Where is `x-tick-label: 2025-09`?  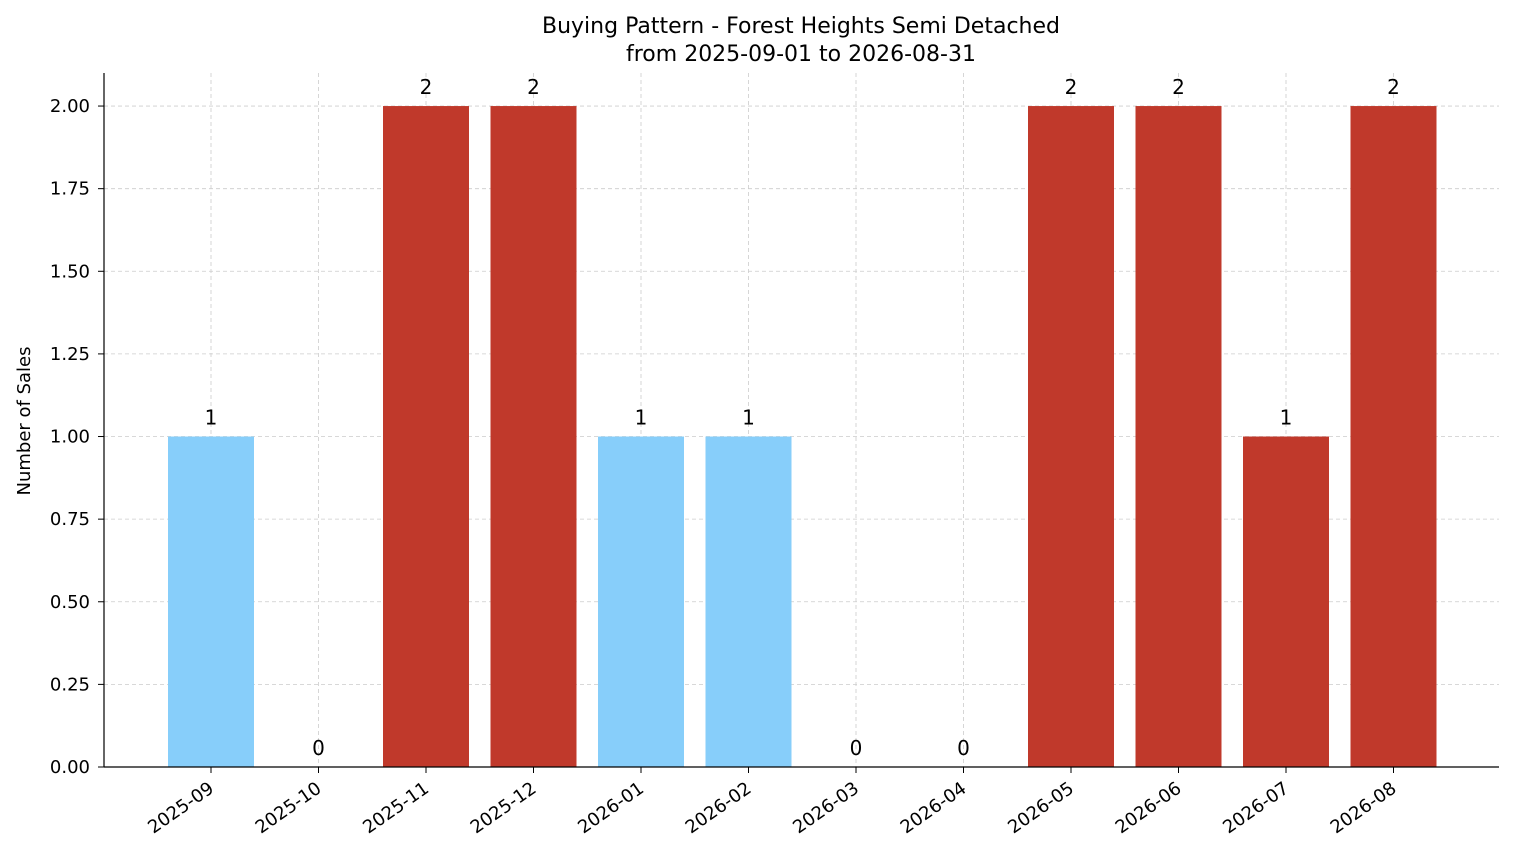
x-tick-label: 2025-09 is located at coordinates (181, 808).